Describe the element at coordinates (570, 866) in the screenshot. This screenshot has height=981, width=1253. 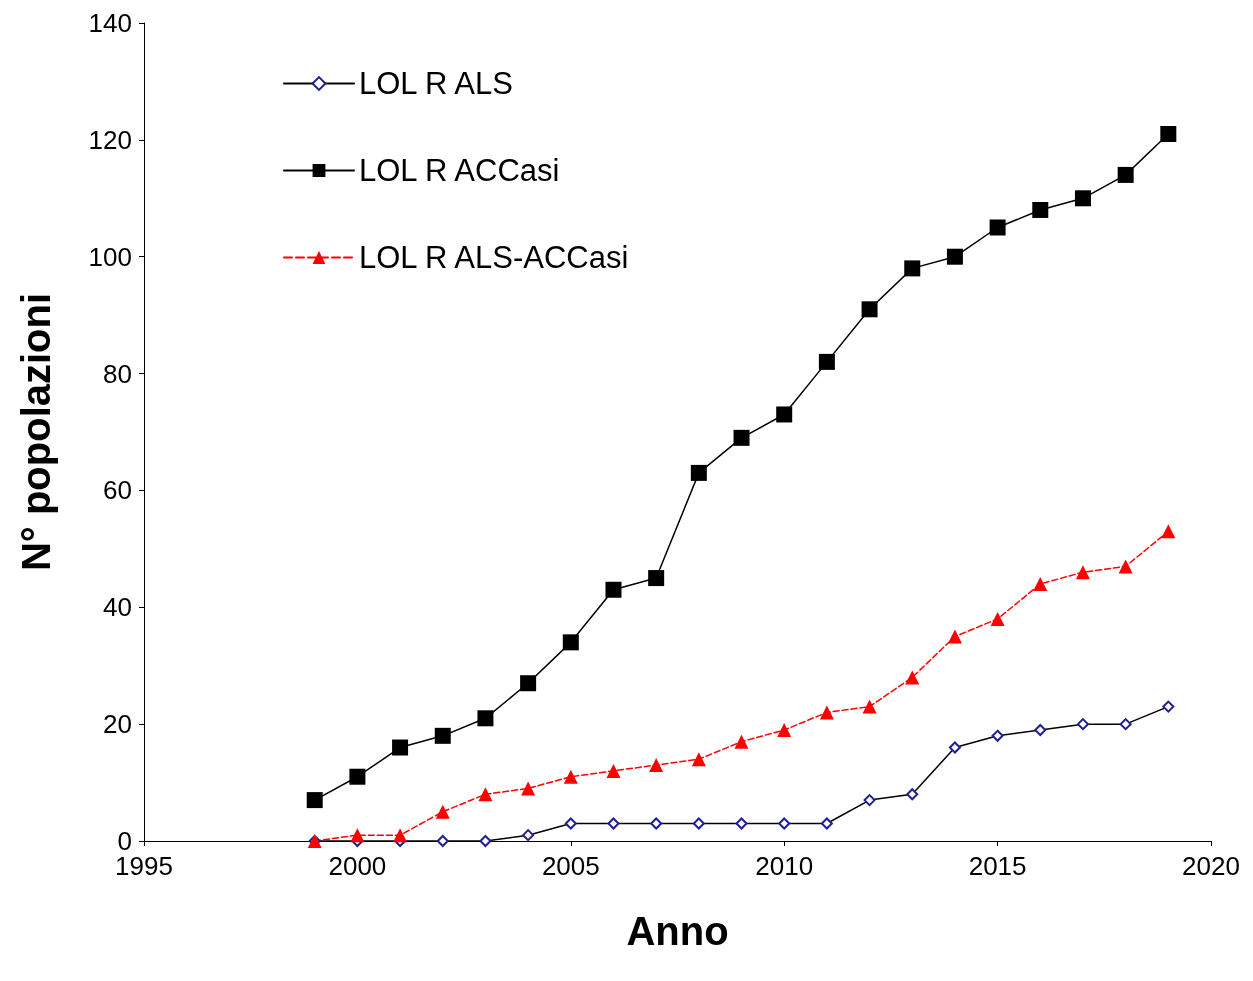
I see `x-tick-label: 2005` at that location.